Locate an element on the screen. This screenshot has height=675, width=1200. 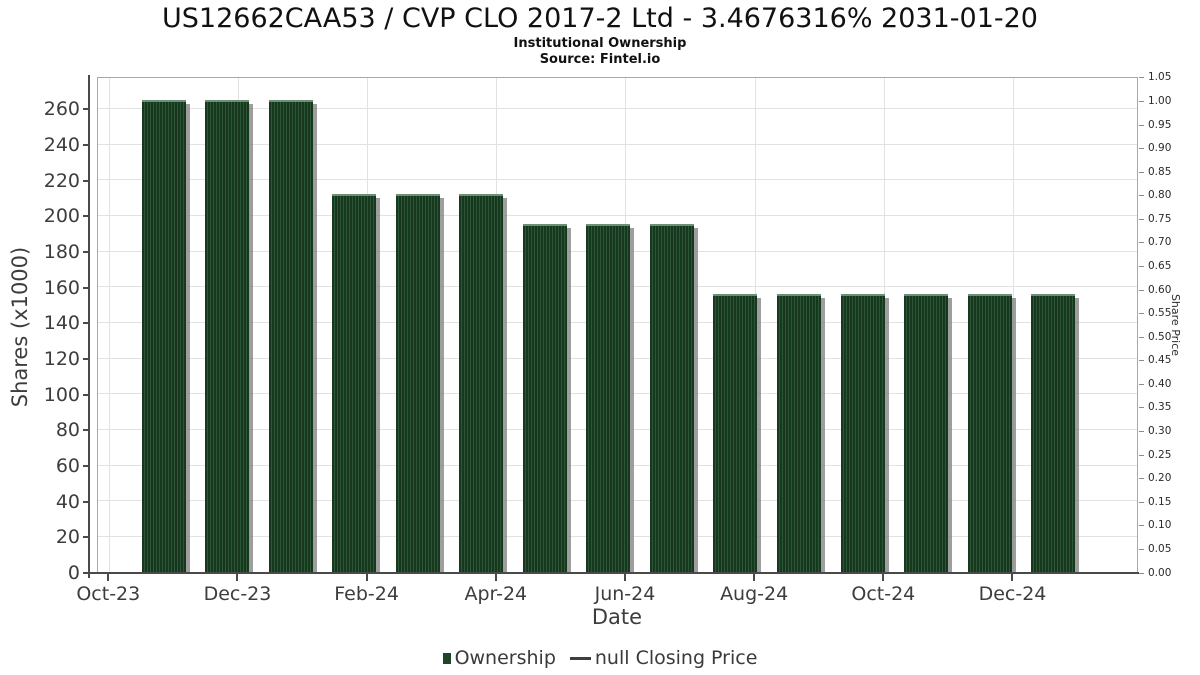
right-tick-label: 0.60 is located at coordinates (1160, 289).